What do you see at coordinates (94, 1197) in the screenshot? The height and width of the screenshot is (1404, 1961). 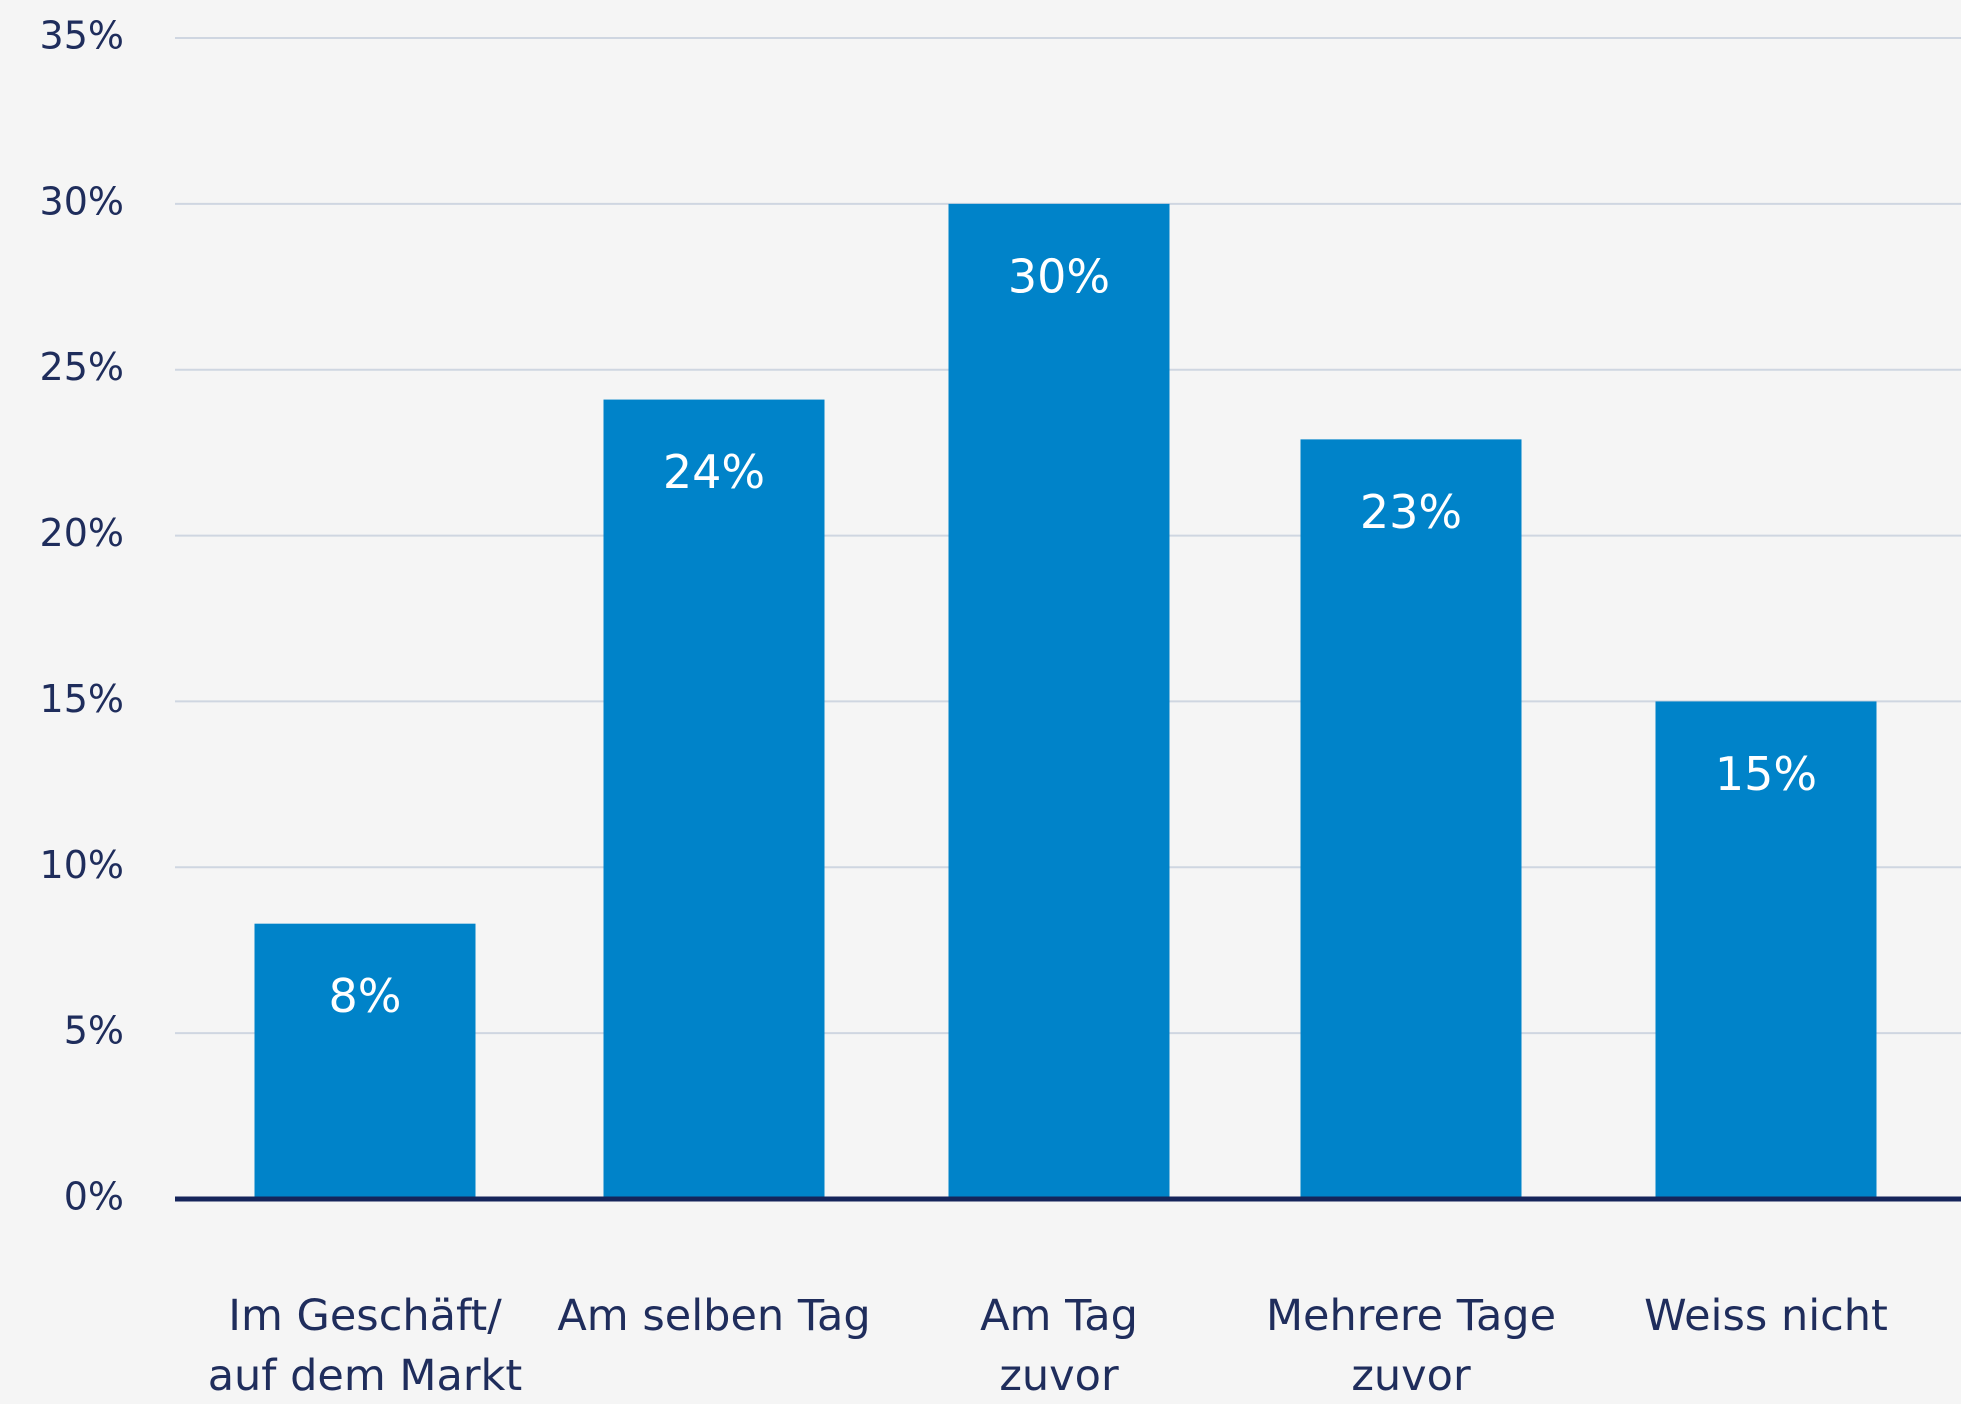 I see `y-tick-label: 0%` at bounding box center [94, 1197].